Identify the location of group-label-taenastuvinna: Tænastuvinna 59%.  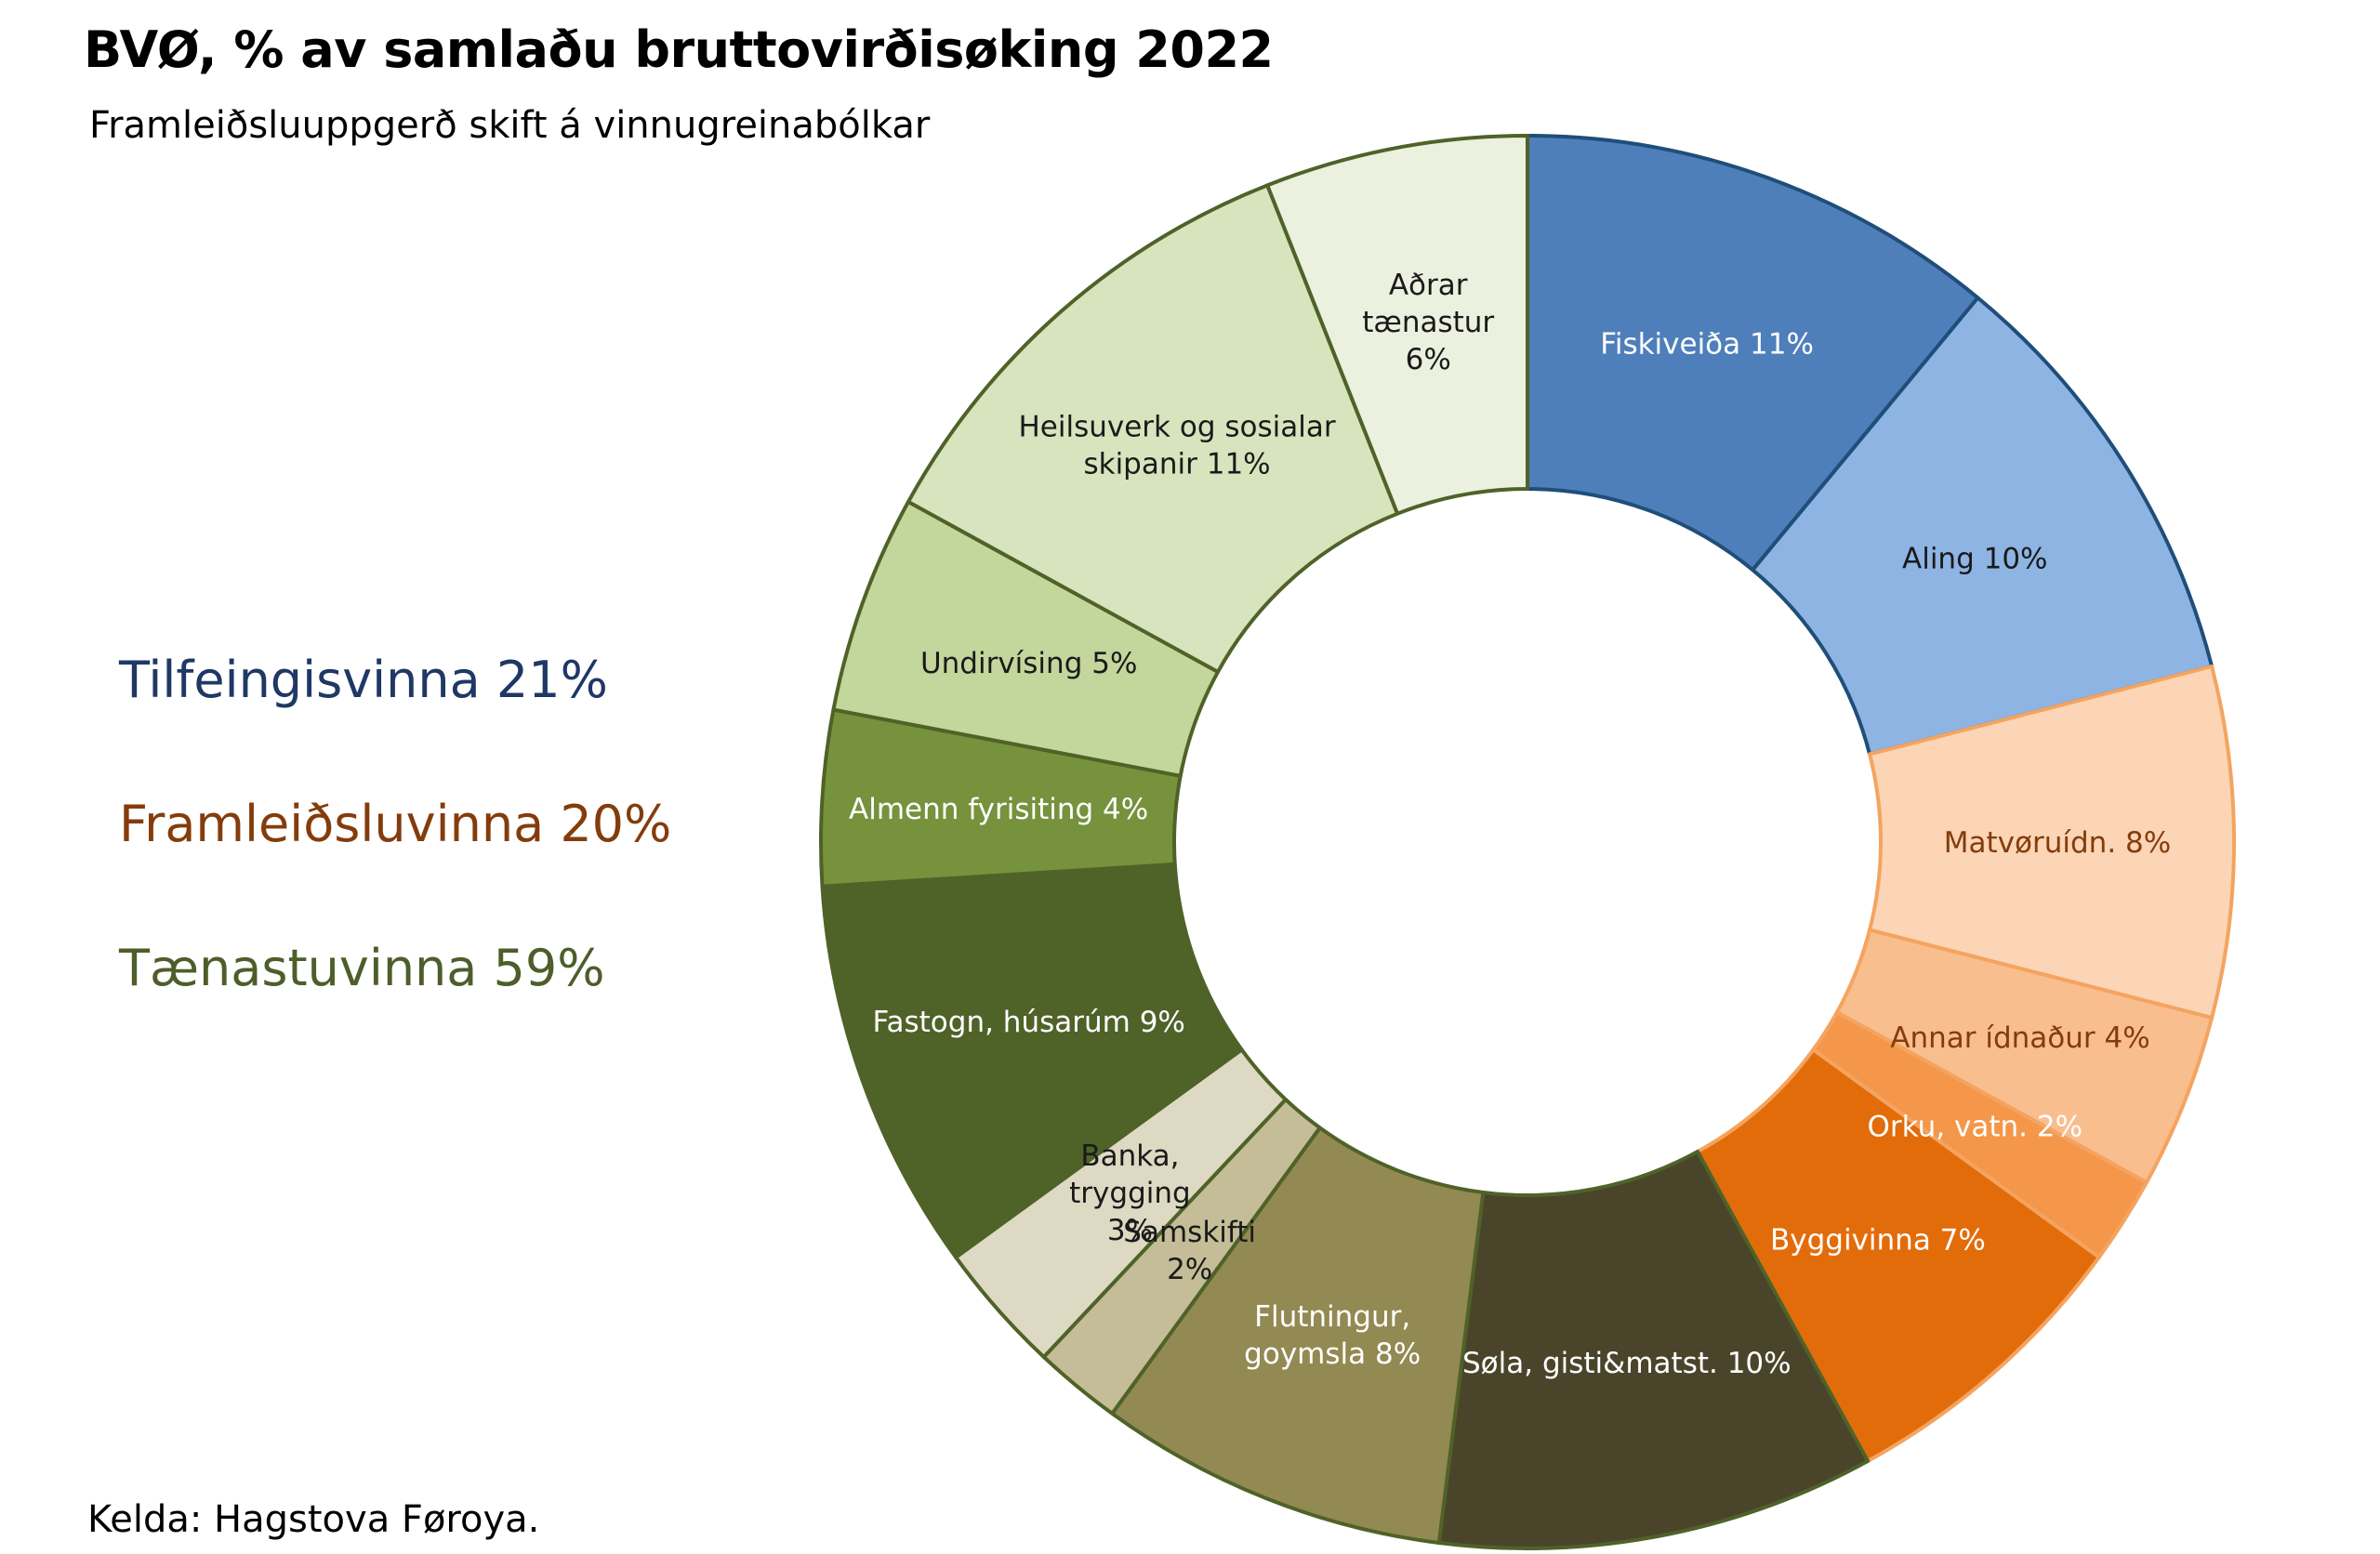
(362, 968).